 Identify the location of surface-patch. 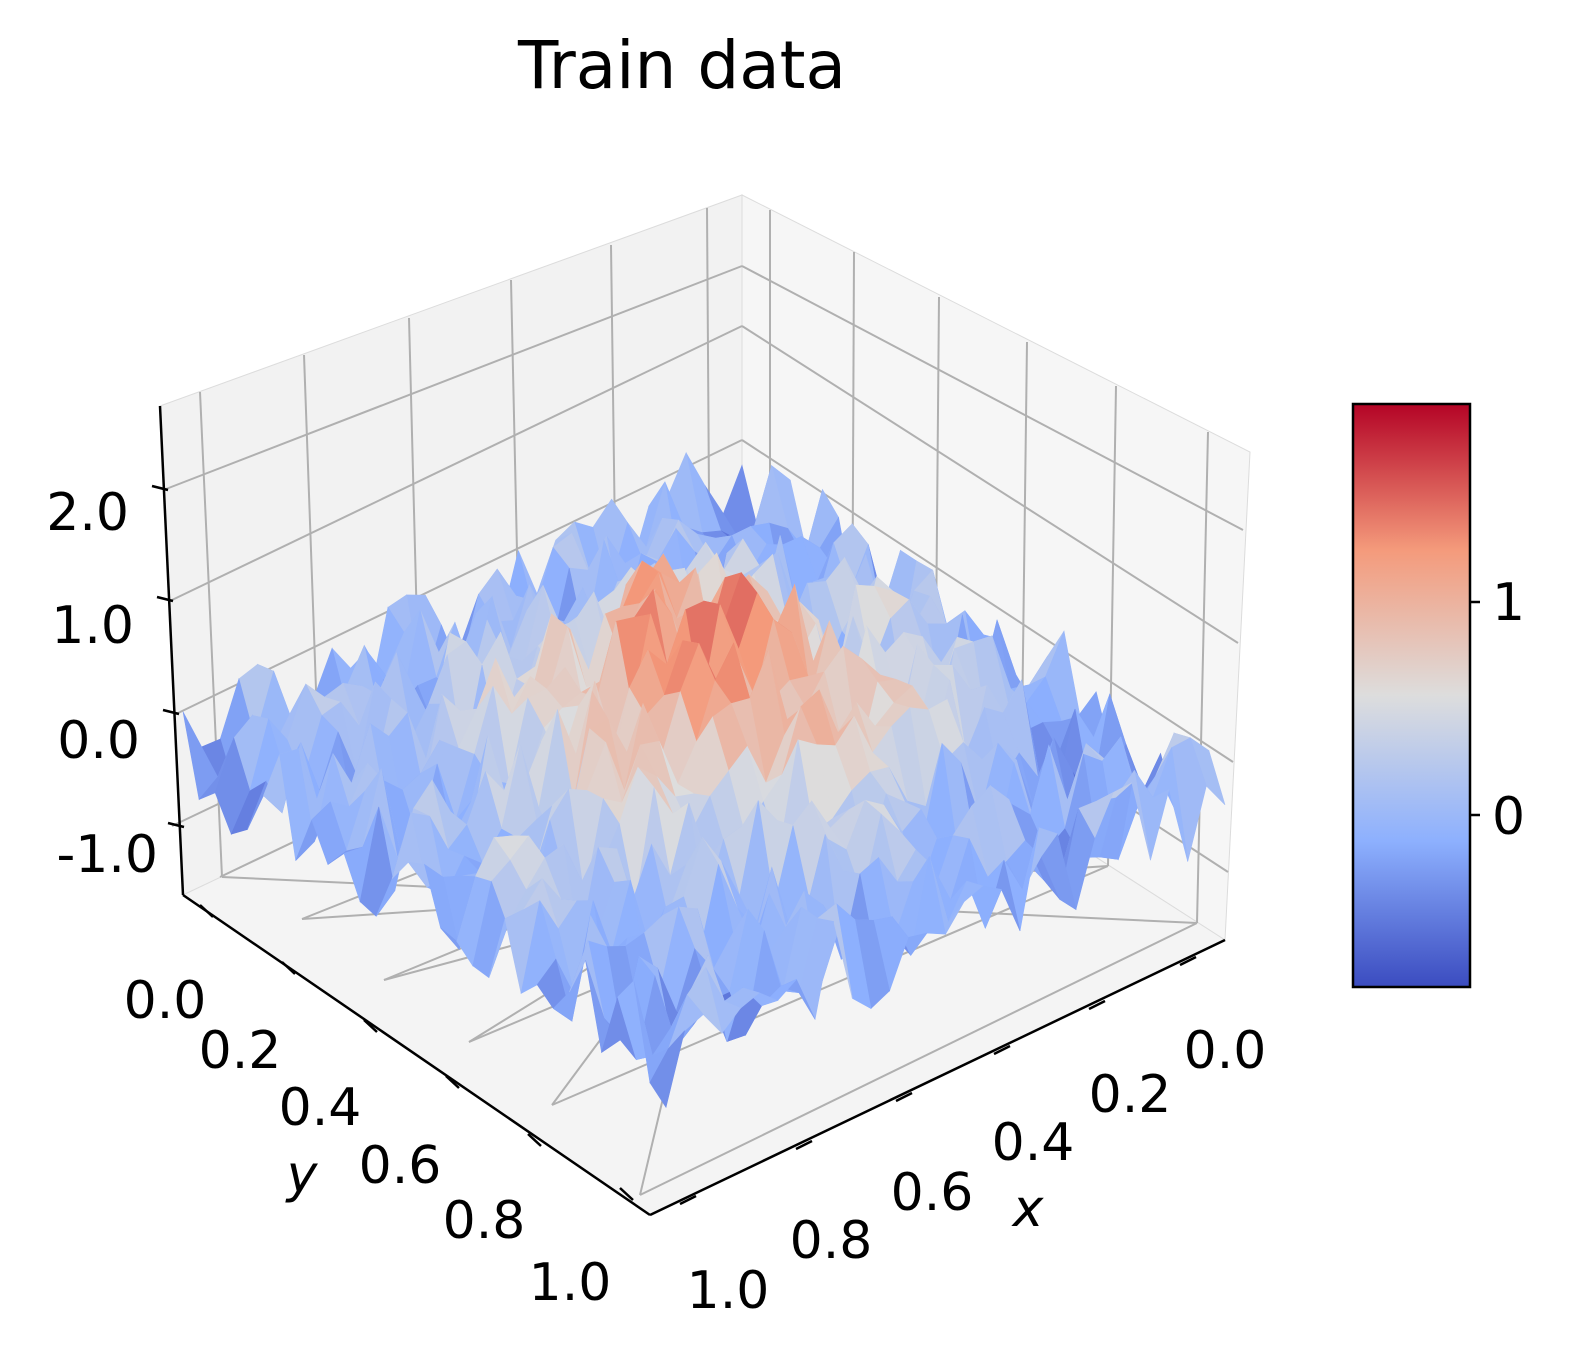
(667, 1069).